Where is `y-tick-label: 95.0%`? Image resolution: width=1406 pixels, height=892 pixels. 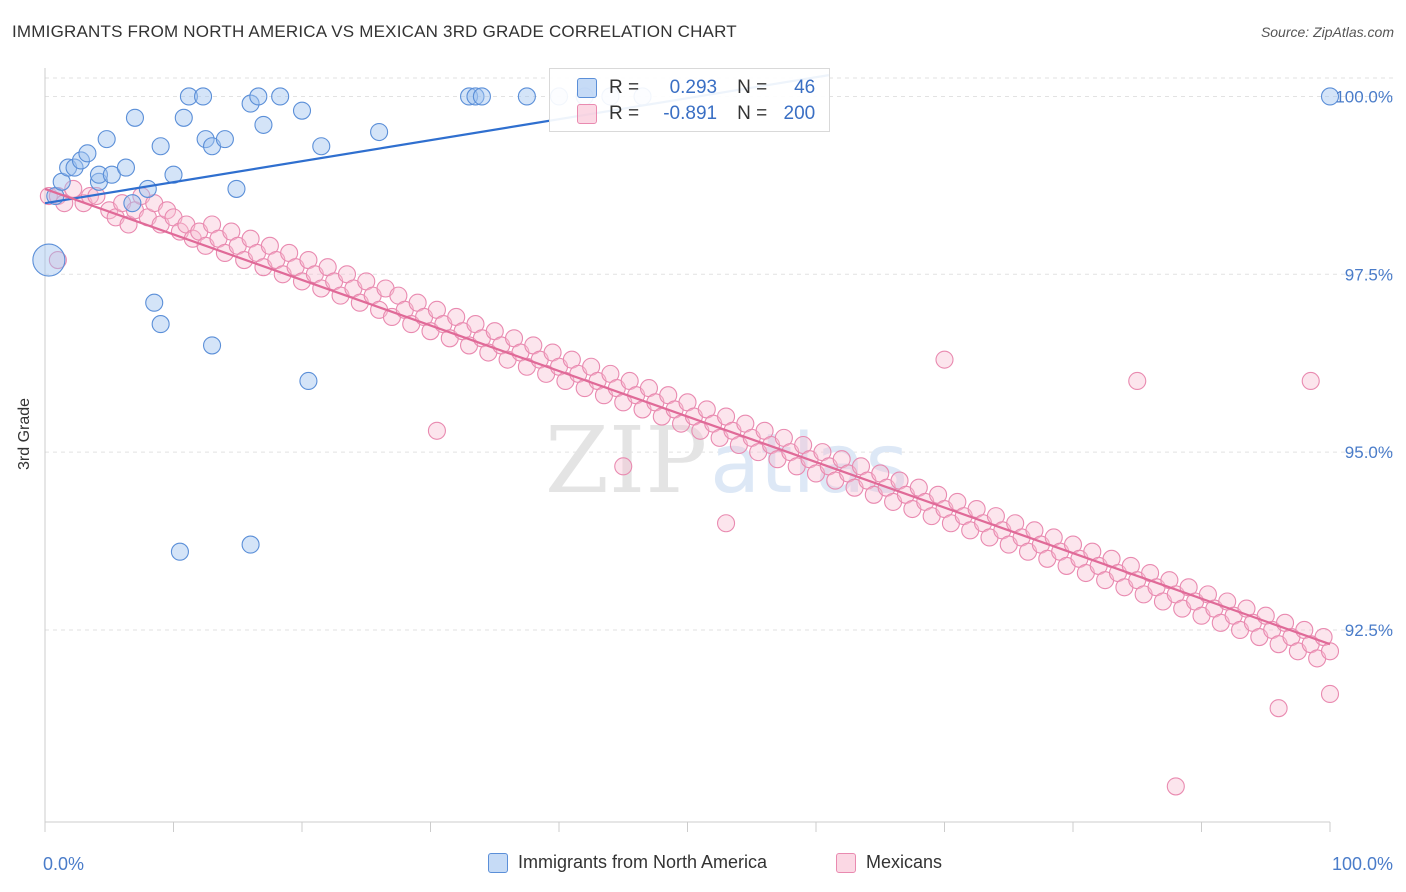
y-tick-label: 95.0% is located at coordinates (1369, 452).